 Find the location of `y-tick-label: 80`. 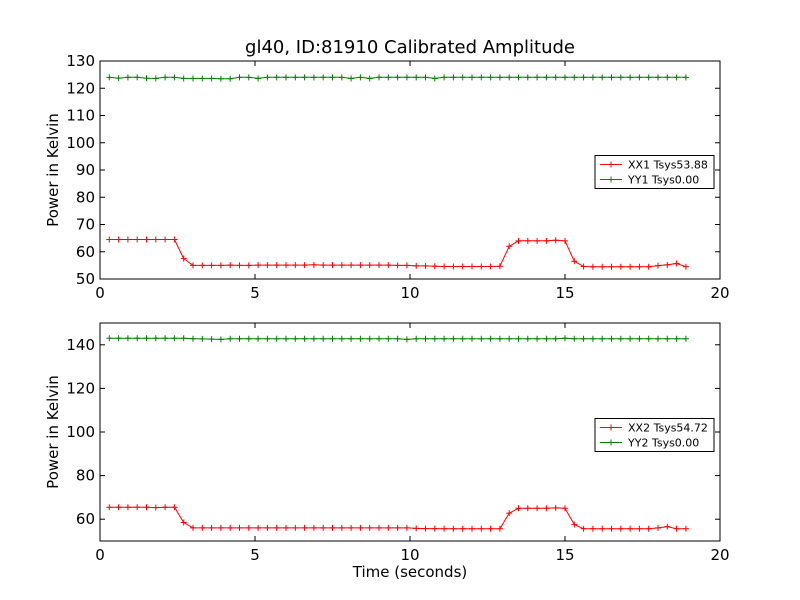

y-tick-label: 80 is located at coordinates (85, 476).